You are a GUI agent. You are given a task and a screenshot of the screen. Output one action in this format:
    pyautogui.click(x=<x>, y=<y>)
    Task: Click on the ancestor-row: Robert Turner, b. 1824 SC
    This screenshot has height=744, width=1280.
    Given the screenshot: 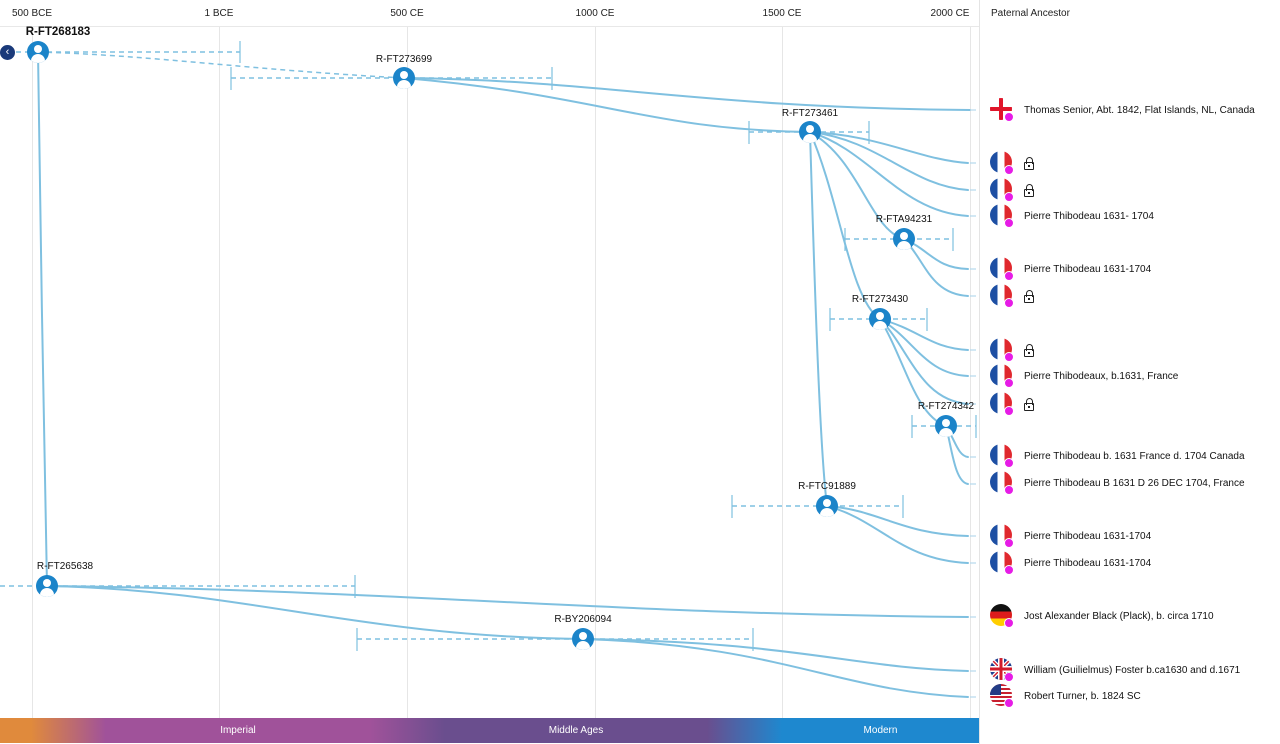 What is the action you would take?
    pyautogui.click(x=1064, y=696)
    